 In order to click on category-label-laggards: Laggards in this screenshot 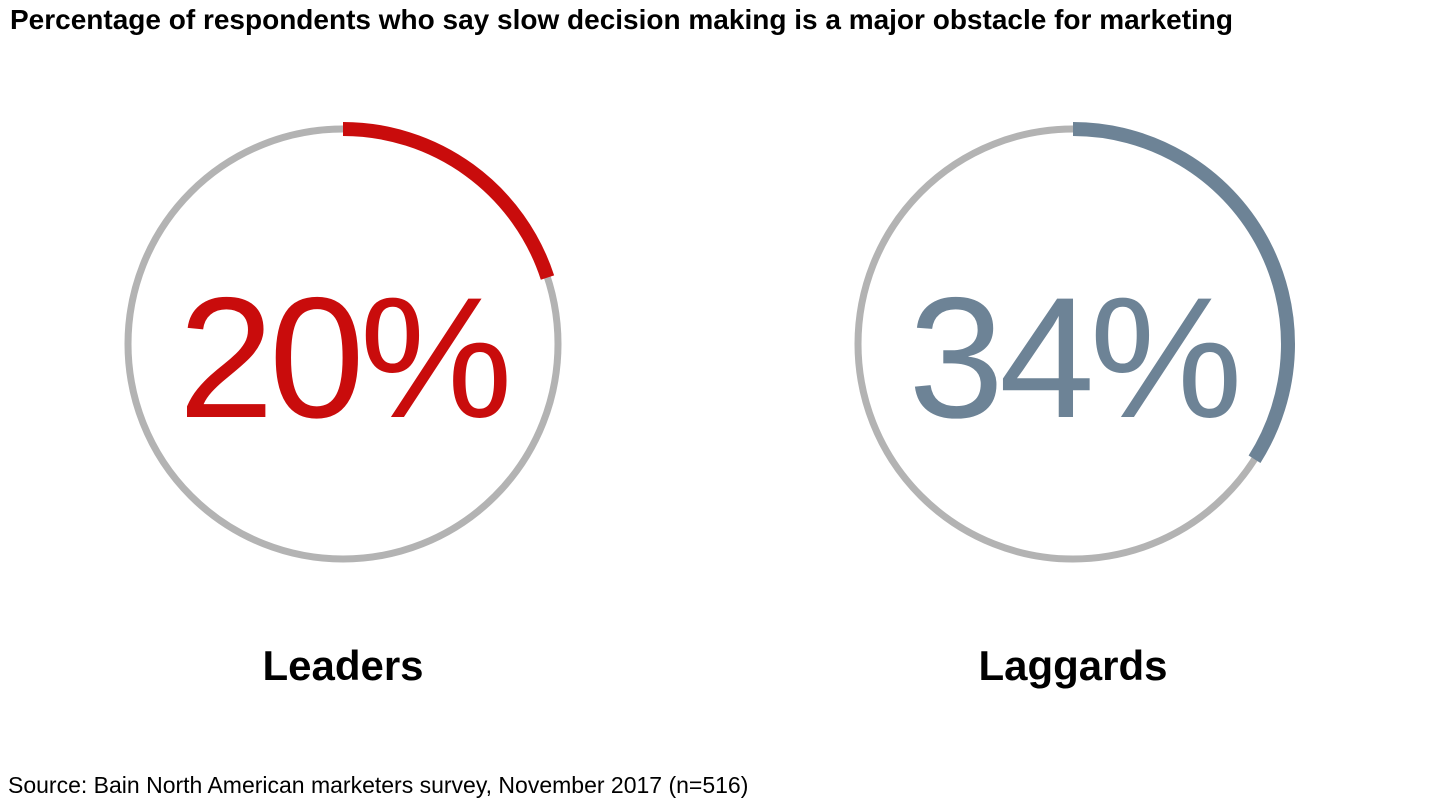, I will do `click(1073, 665)`.